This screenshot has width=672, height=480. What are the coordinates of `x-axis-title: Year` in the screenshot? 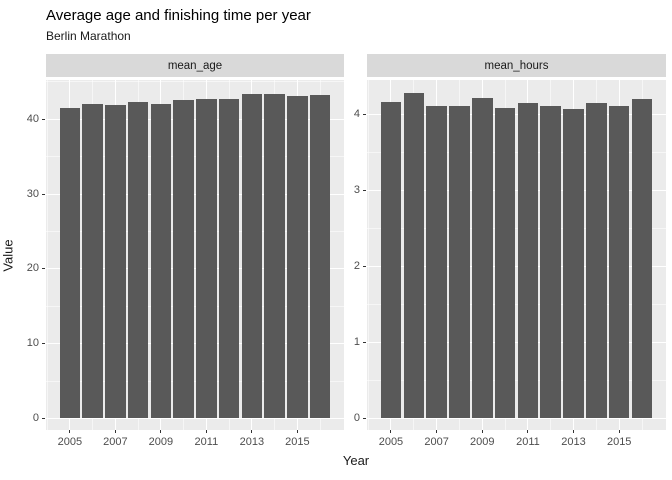 It's located at (356, 460).